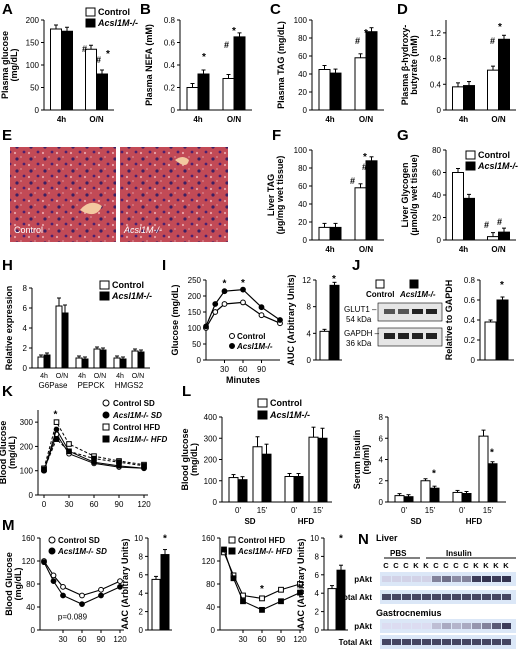 The height and width of the screenshot is (649, 520). Describe the element at coordinates (276, 135) in the screenshot. I see `panel-letter: F` at that location.